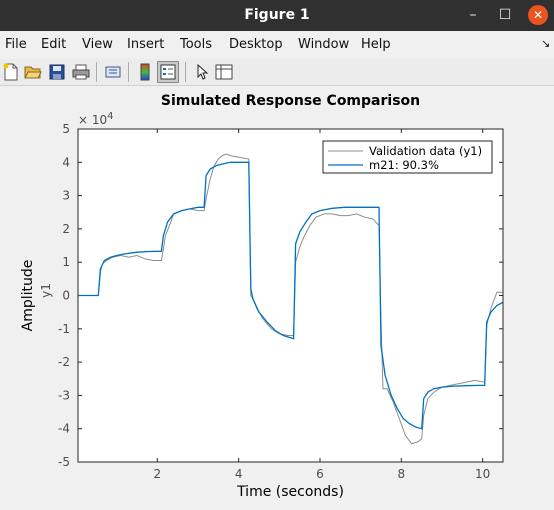  Describe the element at coordinates (256, 44) in the screenshot. I see `menu-desktop: Desktop` at that location.